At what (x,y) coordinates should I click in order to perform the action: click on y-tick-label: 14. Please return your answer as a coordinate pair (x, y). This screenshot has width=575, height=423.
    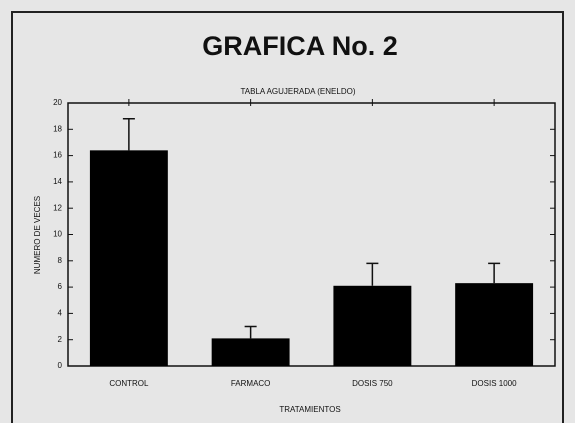
    Looking at the image, I should click on (57, 181).